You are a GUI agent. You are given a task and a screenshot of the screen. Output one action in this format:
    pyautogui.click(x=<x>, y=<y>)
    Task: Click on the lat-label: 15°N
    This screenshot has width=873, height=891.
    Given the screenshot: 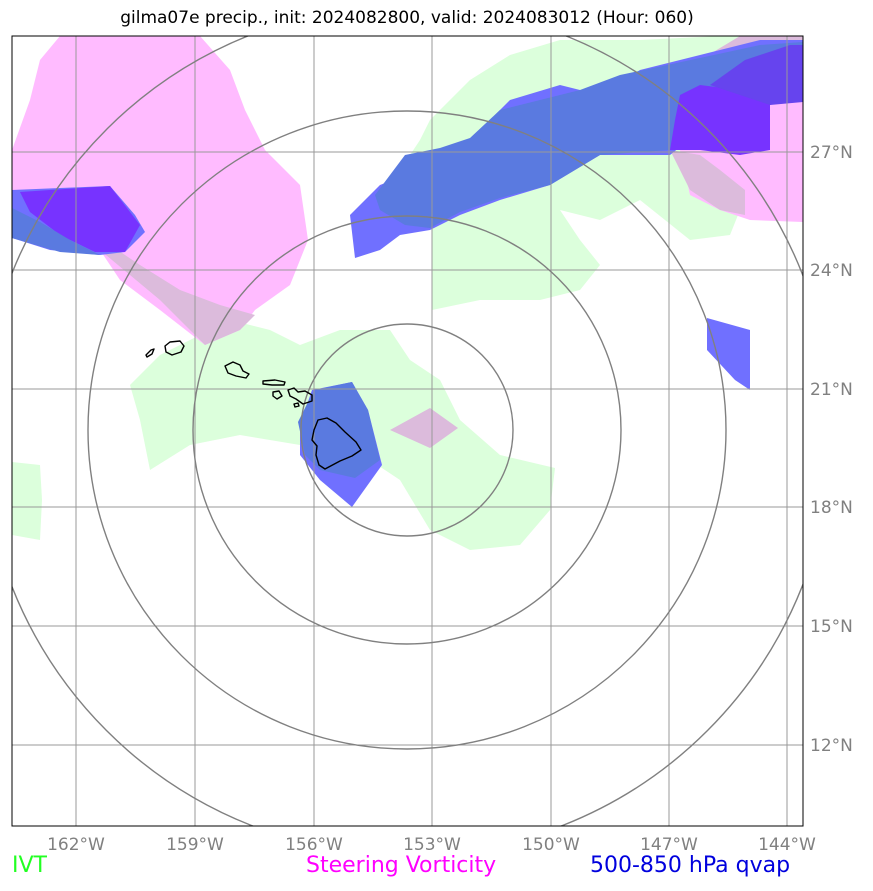 What is the action you would take?
    pyautogui.click(x=831, y=627)
    